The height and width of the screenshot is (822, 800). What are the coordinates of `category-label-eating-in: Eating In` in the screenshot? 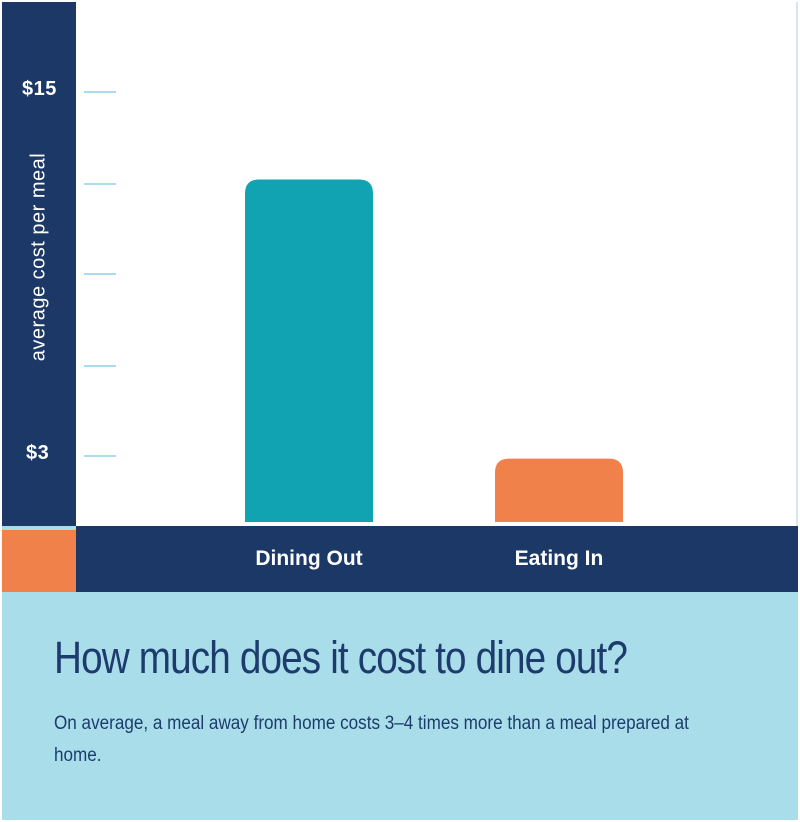 It's located at (559, 558).